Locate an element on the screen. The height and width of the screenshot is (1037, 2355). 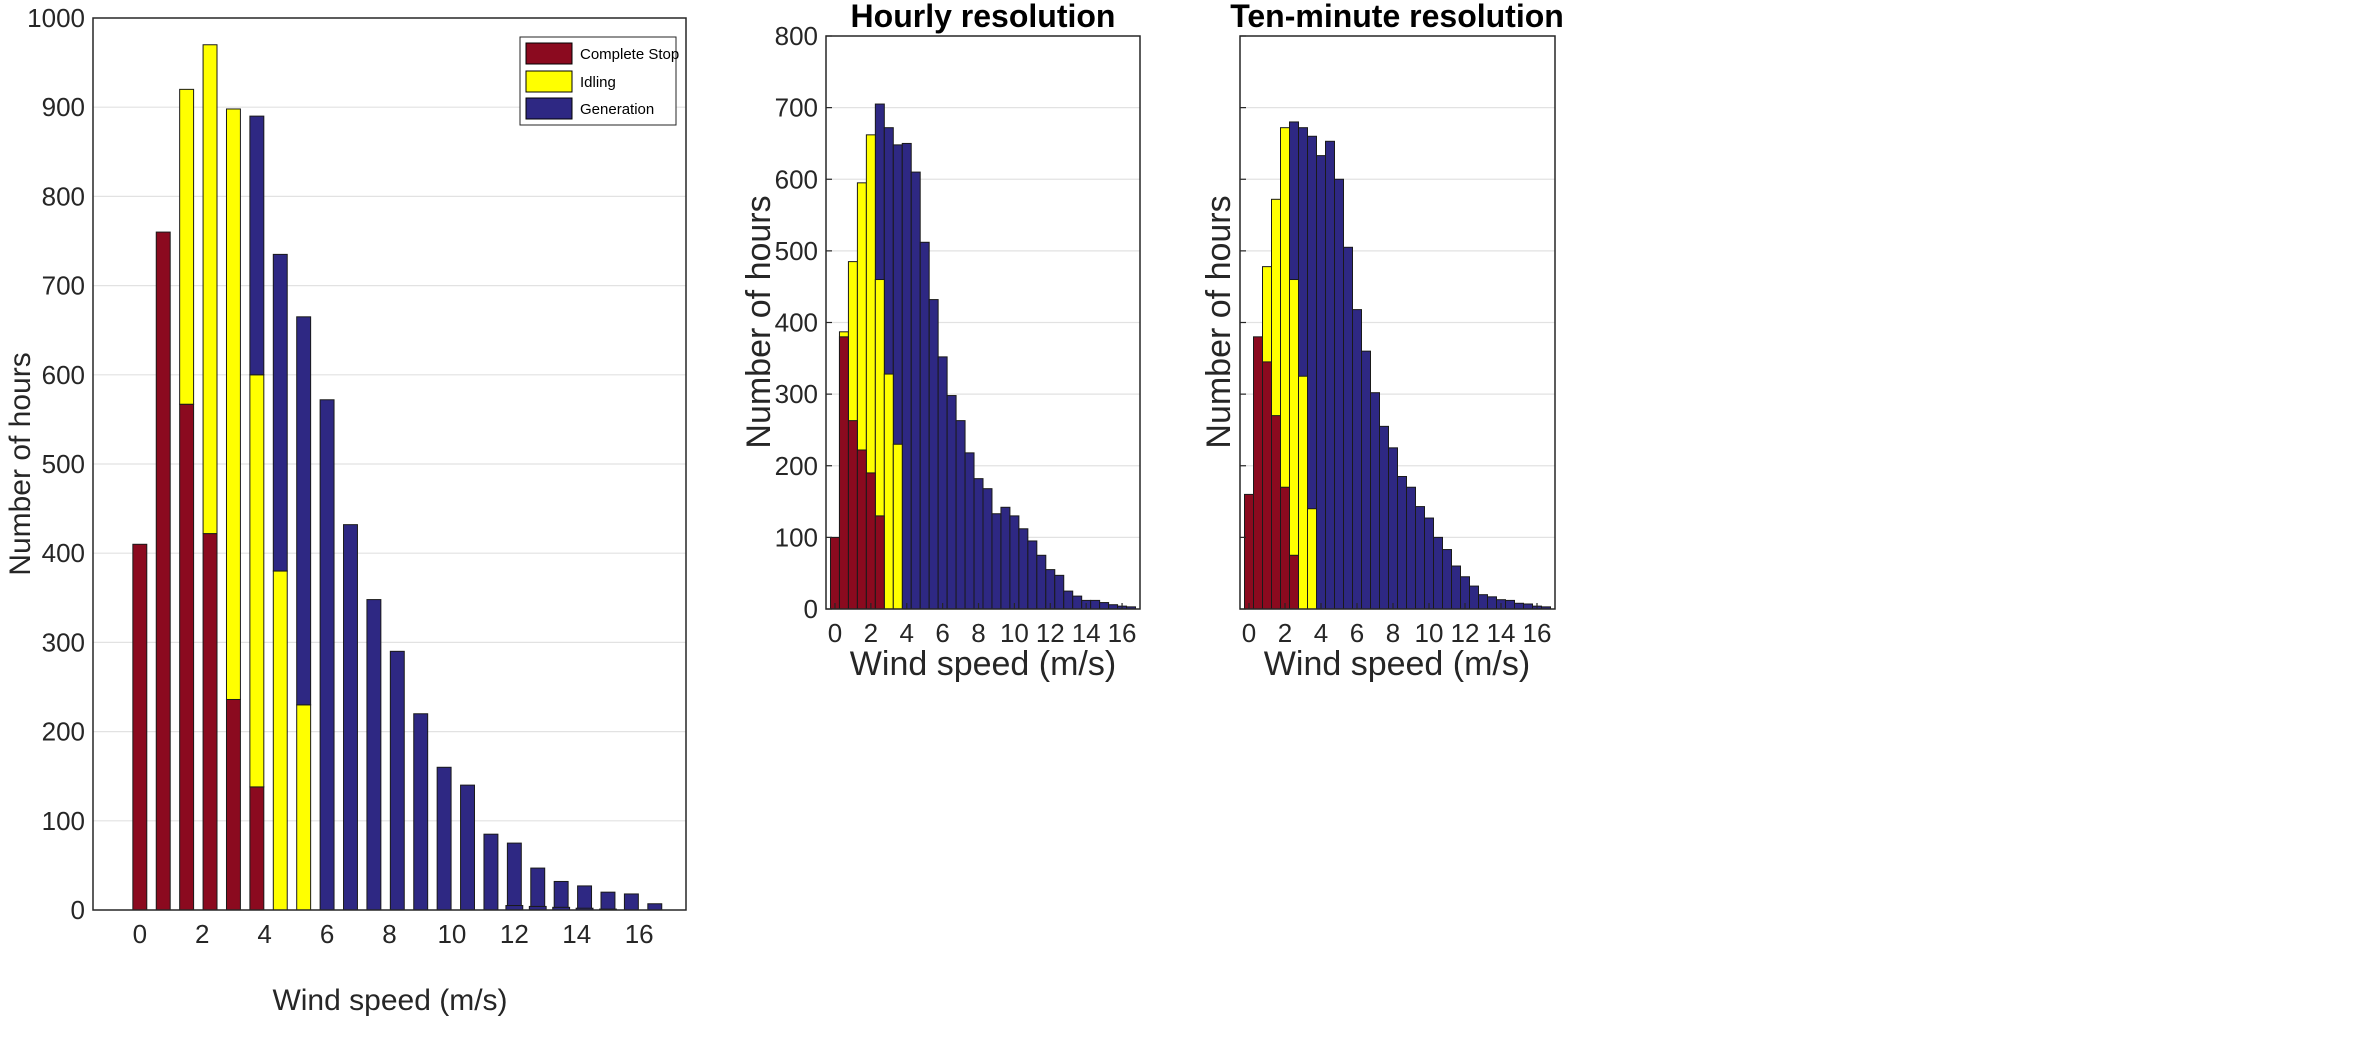
y-tick-label: 900 is located at coordinates (63, 107).